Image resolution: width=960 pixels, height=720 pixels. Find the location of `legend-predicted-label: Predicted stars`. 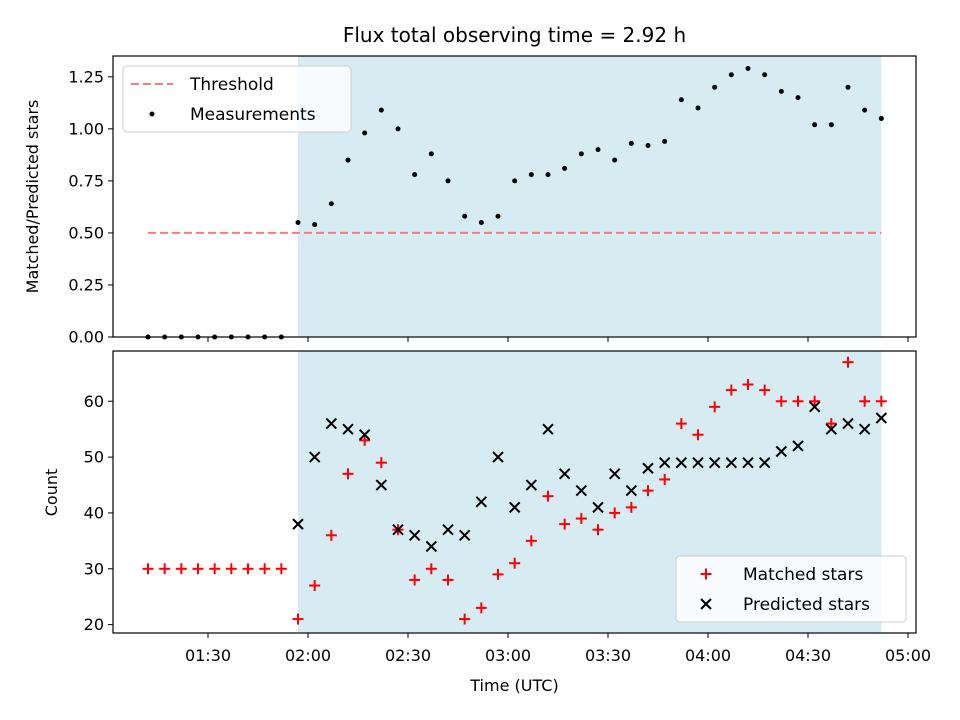

legend-predicted-label: Predicted stars is located at coordinates (806, 605).